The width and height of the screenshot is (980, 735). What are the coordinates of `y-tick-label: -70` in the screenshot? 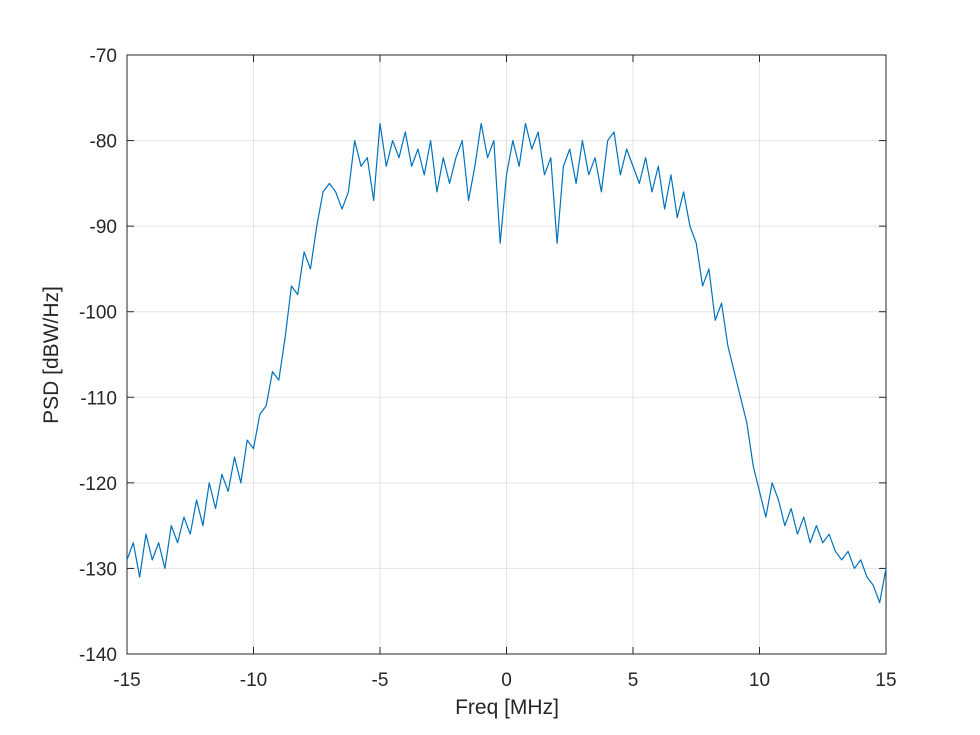 It's located at (103, 56).